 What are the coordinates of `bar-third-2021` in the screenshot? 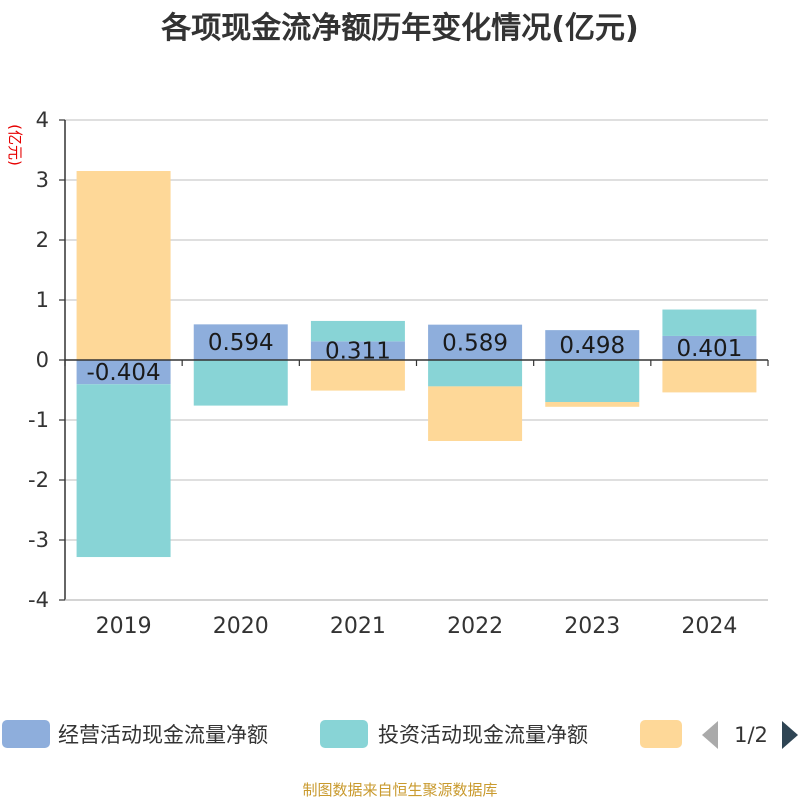 It's located at (357, 375).